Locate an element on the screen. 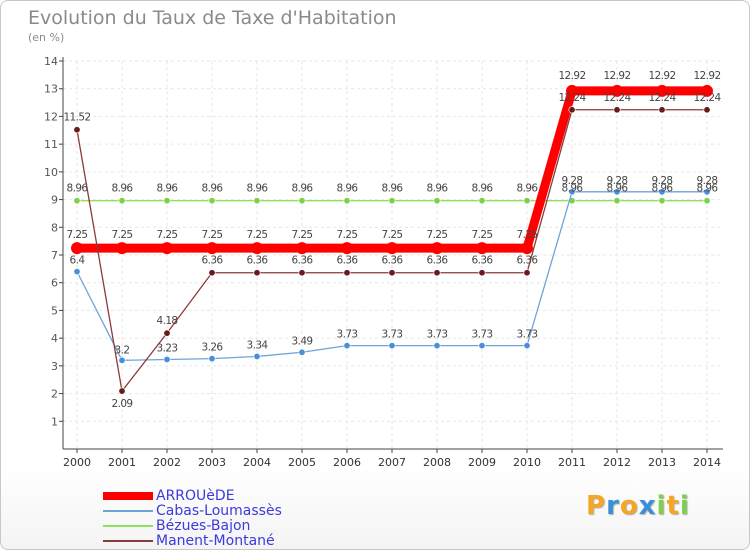 The height and width of the screenshot is (550, 750). data-label-1: 6.4 is located at coordinates (78, 261).